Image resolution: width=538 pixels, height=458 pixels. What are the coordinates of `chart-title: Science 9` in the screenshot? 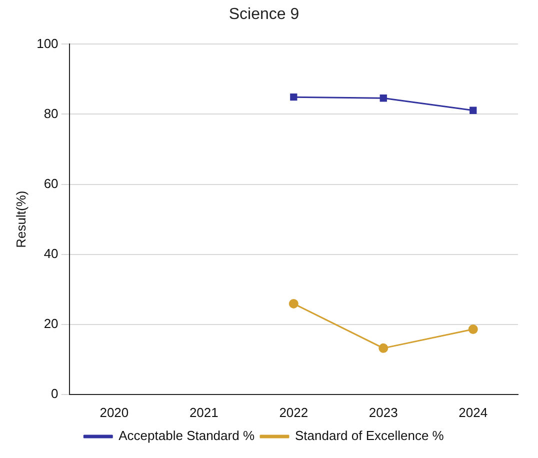 It's located at (264, 15).